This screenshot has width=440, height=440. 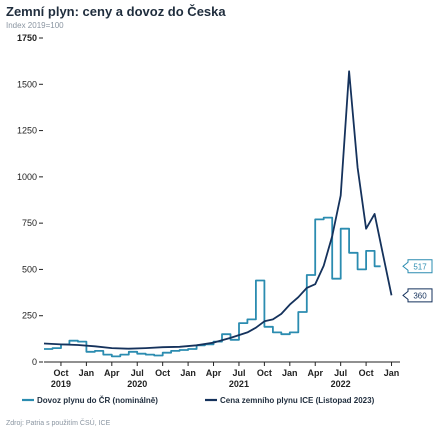 I want to click on x-year-label: 2019, so click(x=61, y=384).